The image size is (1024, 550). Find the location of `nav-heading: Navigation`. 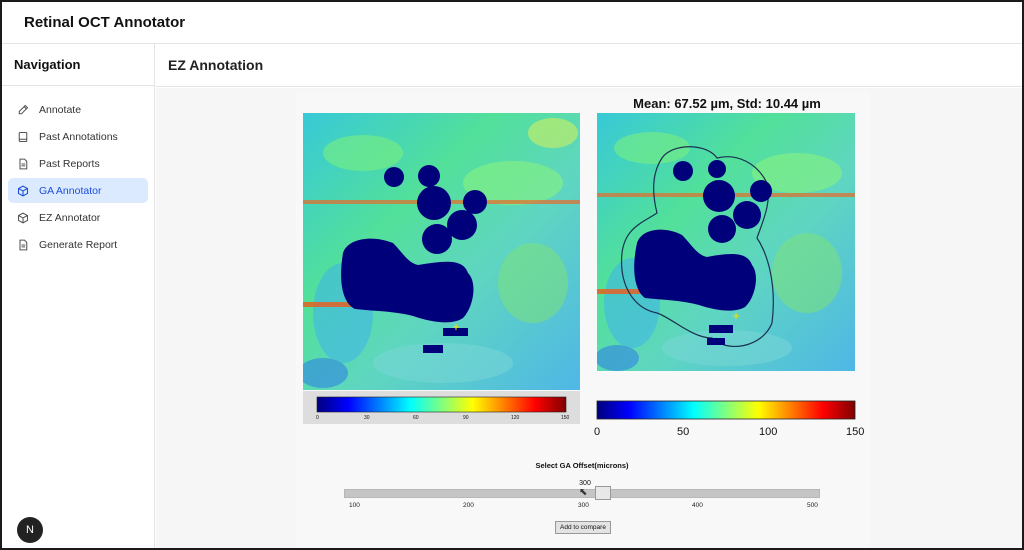

nav-heading: Navigation is located at coordinates (78, 65).